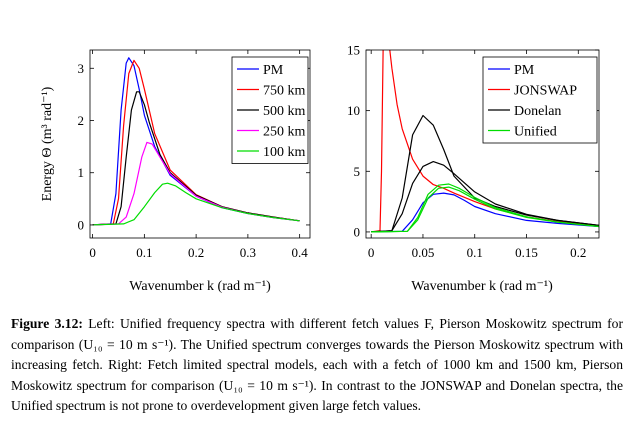  I want to click on right-y-tick-label: 5, so click(357, 171).